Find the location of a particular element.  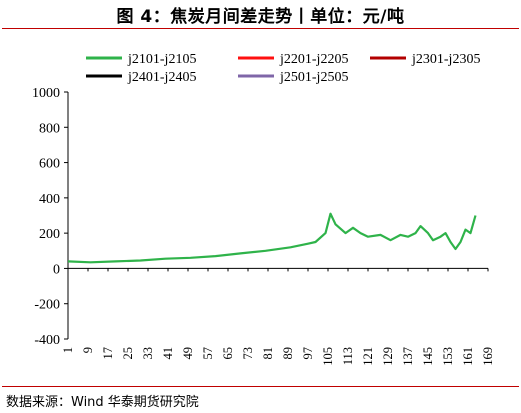

y-tick-label: 800 is located at coordinates (49, 128).